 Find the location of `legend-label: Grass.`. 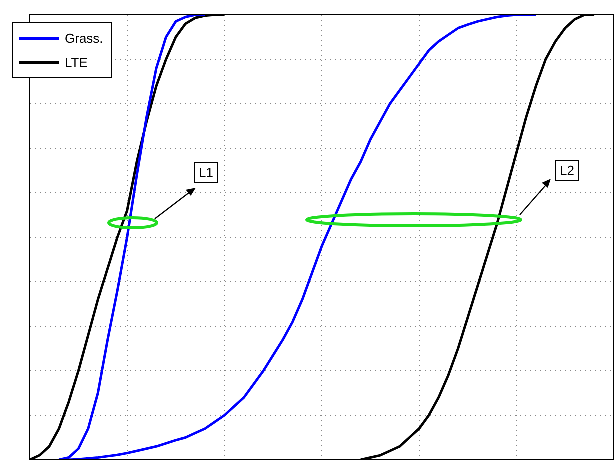

legend-label: Grass. is located at coordinates (84, 38).